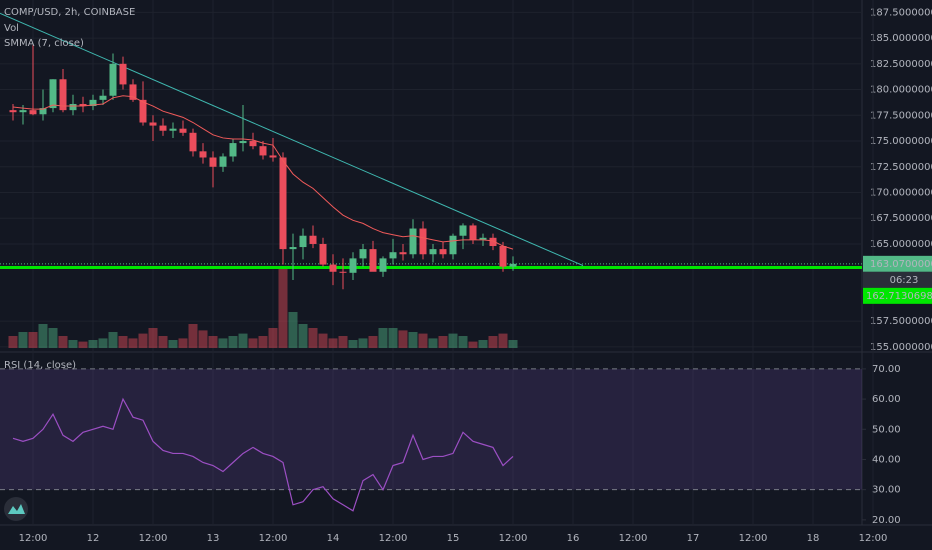 The height and width of the screenshot is (550, 932). Describe the element at coordinates (899, 296) in the screenshot. I see `support-price-label: 162.71306984` at that location.